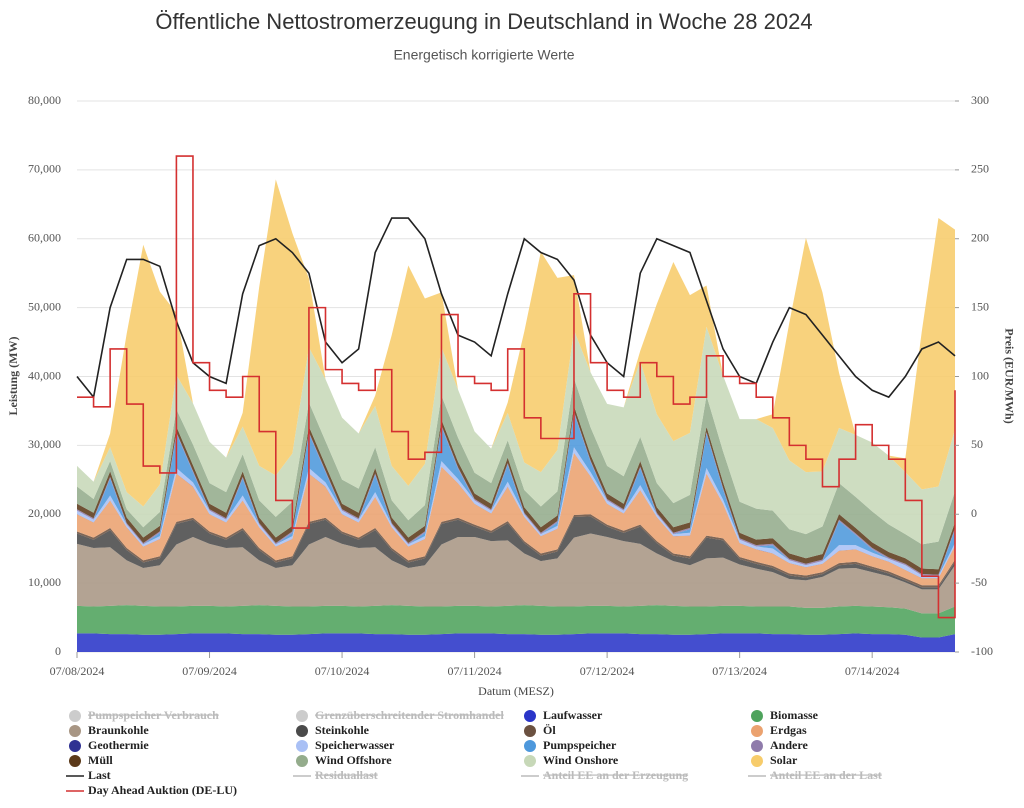 The height and width of the screenshot is (808, 1024). I want to click on legend-item: Biomasse, so click(785, 715).